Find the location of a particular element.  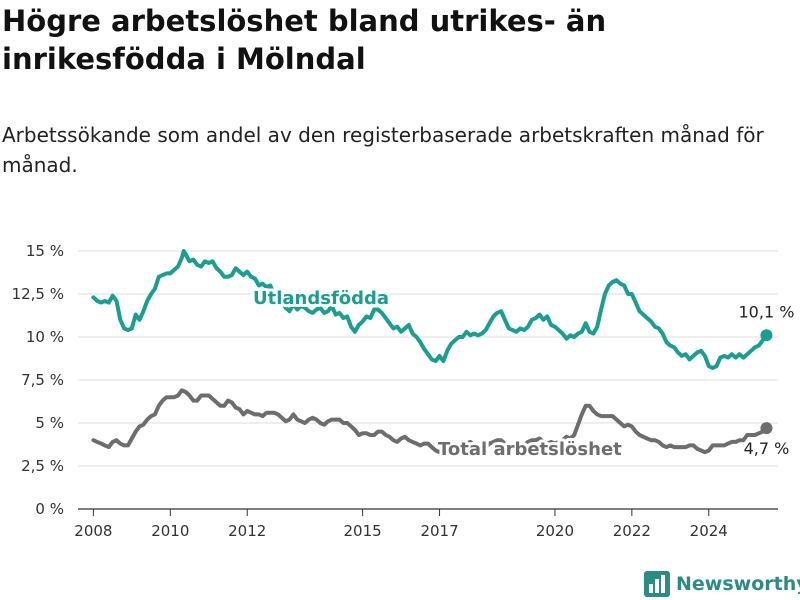

y-tick-label: 15 % is located at coordinates (45, 251).